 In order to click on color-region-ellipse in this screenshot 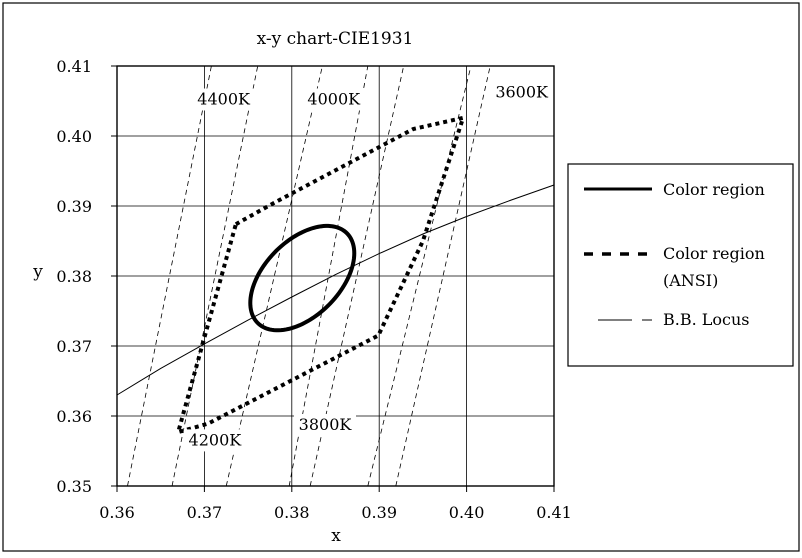, I will do `click(302, 278)`.